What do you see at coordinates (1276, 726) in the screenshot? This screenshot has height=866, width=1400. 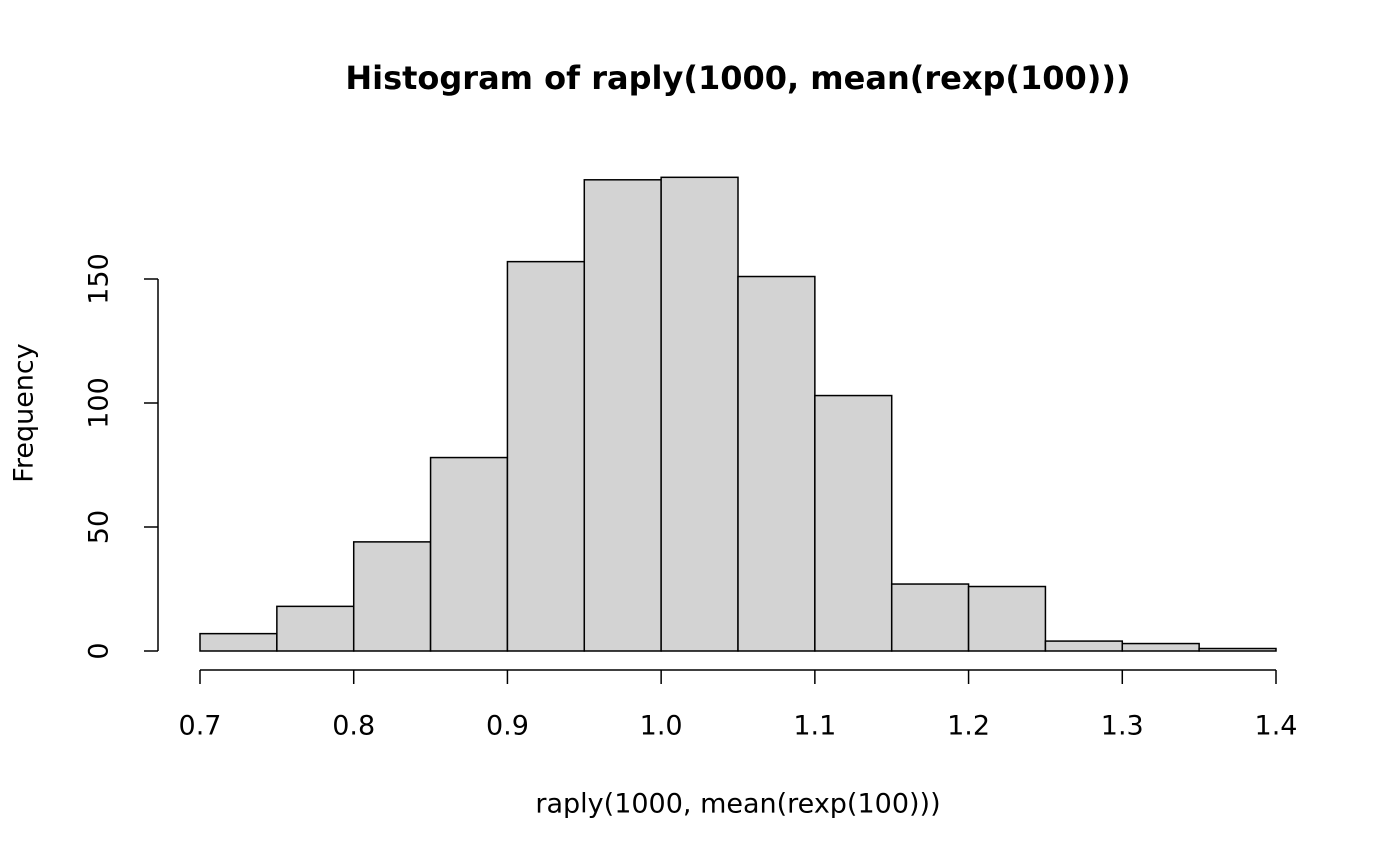 I see `x-tick-label: 1.4` at bounding box center [1276, 726].